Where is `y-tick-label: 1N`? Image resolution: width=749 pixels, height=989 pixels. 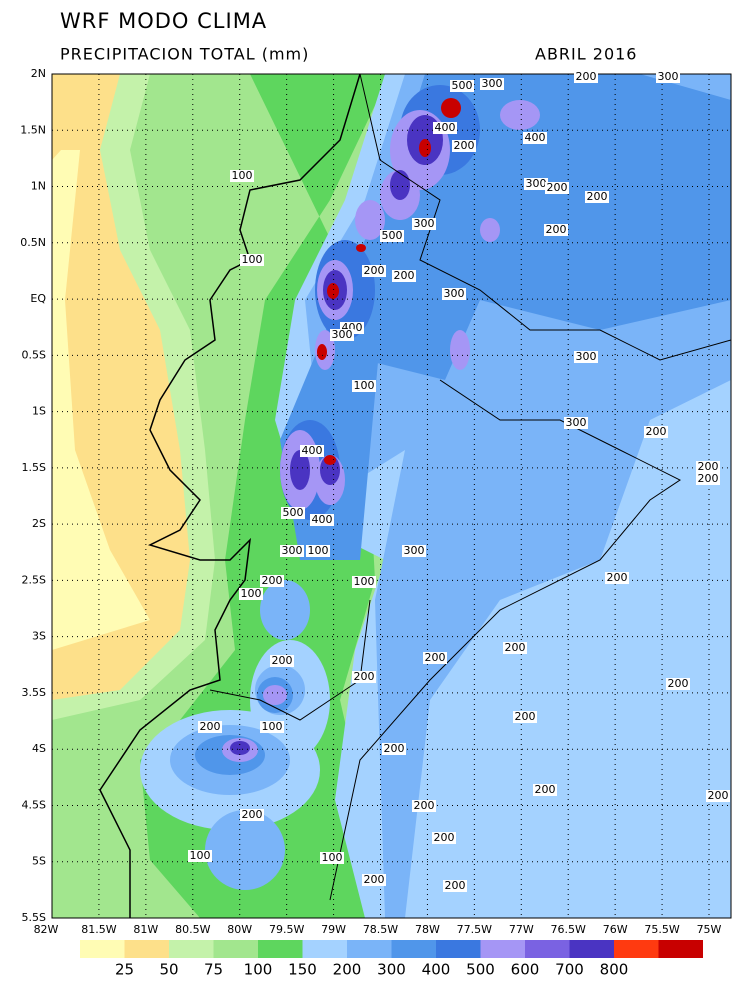
y-tick-label: 1N is located at coordinates (38, 186).